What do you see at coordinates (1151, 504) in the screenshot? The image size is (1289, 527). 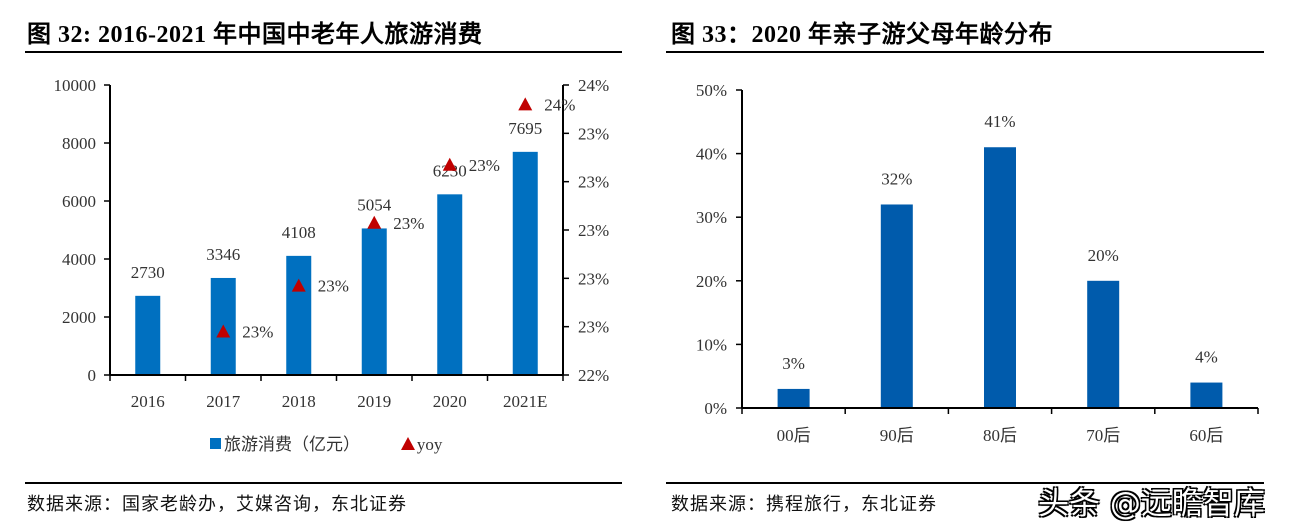 I see `watermark: 头条 @远瞻智库` at bounding box center [1151, 504].